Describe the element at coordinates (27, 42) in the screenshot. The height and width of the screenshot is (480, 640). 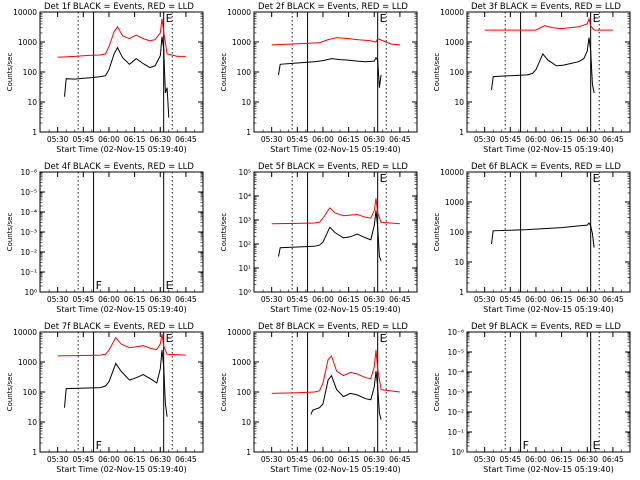
I see `panel-1-ytick-label: 1000` at that location.